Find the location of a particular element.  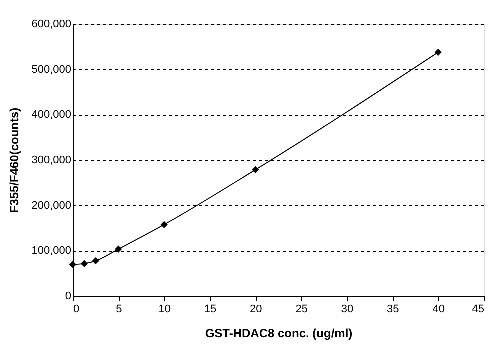

y-tick-label: 100,000 is located at coordinates (52, 251).